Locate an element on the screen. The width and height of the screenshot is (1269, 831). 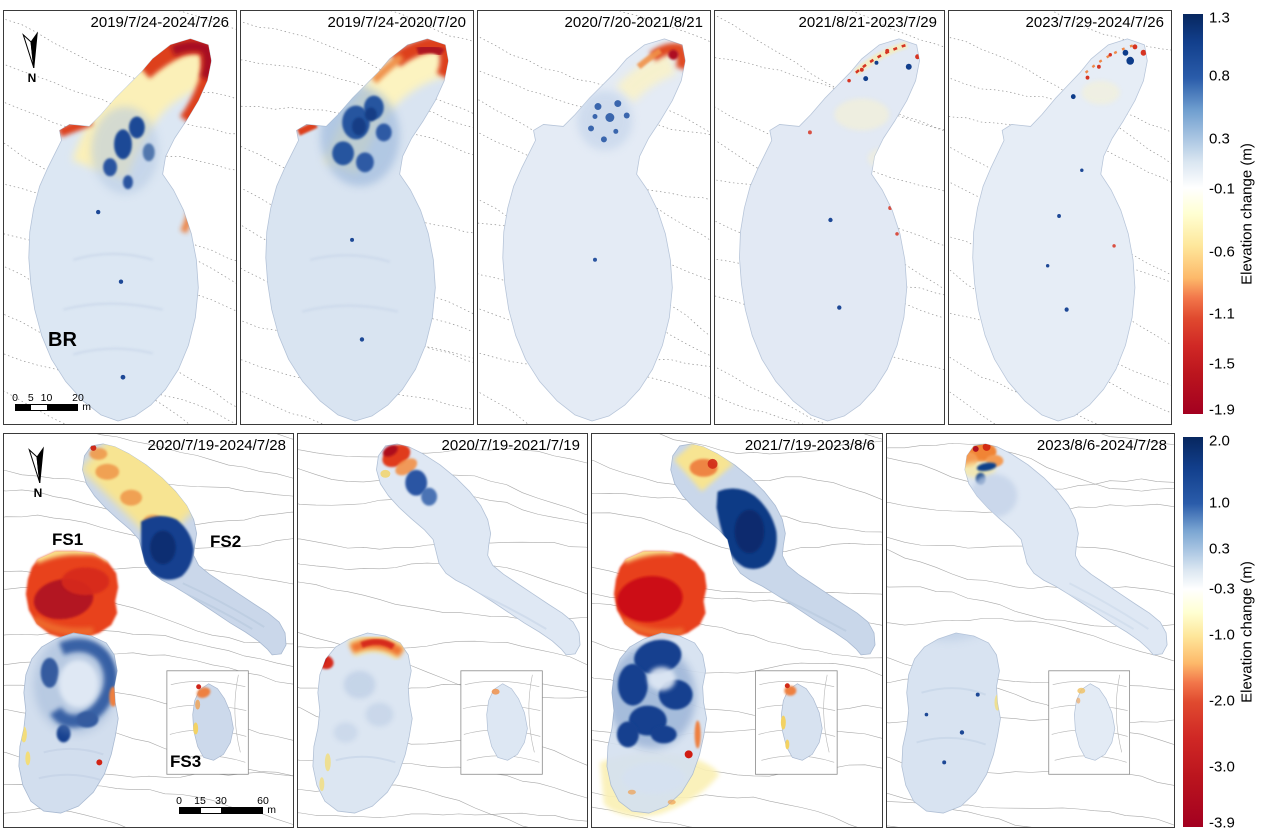
colorbar-tick: -3.9 is located at coordinates (1222, 822).